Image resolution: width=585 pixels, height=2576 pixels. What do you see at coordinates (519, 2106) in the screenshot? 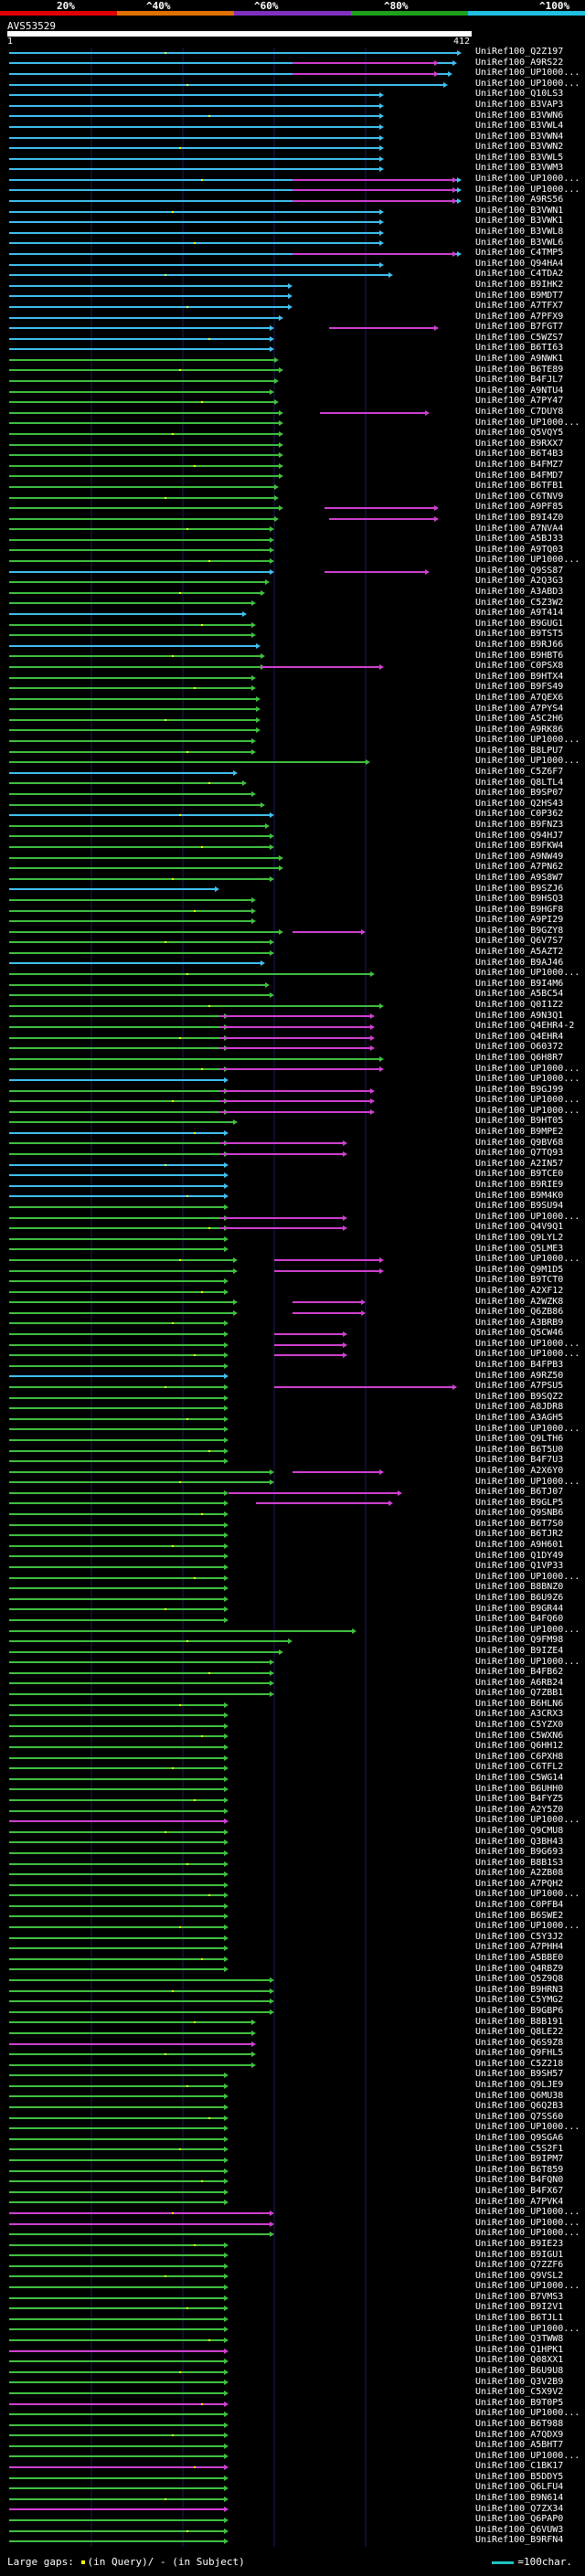
I see `hit-label: UniRef100_Q6Q2B3` at bounding box center [519, 2106].